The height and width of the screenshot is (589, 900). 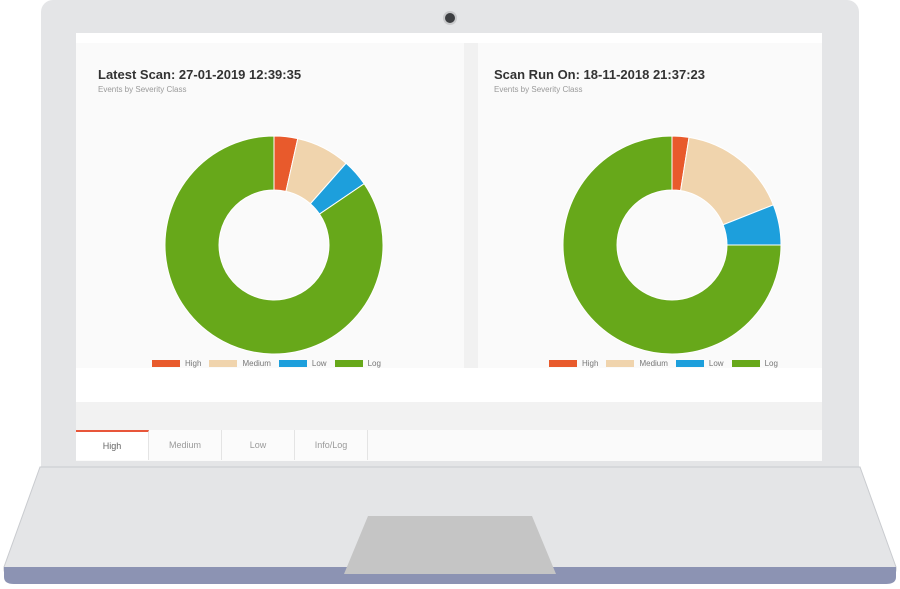 I want to click on previous-scan-legend: High Medium Low Log, so click(x=667, y=363).